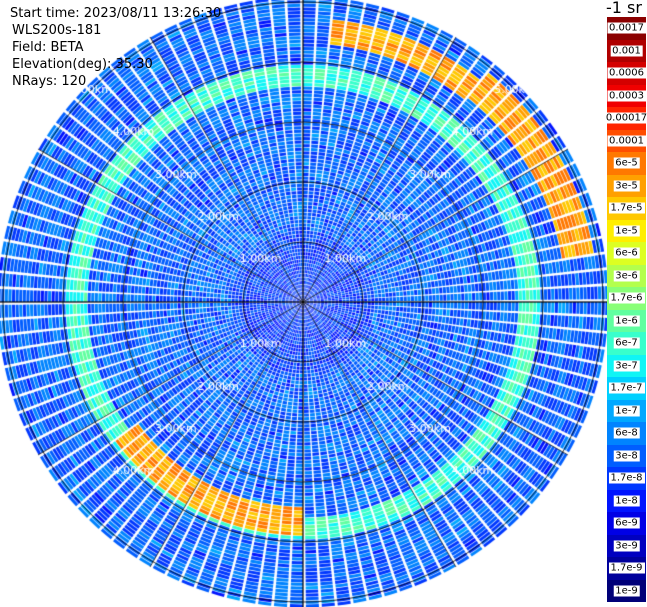  I want to click on colorbar-tick-label: 3e-6, so click(626, 276).